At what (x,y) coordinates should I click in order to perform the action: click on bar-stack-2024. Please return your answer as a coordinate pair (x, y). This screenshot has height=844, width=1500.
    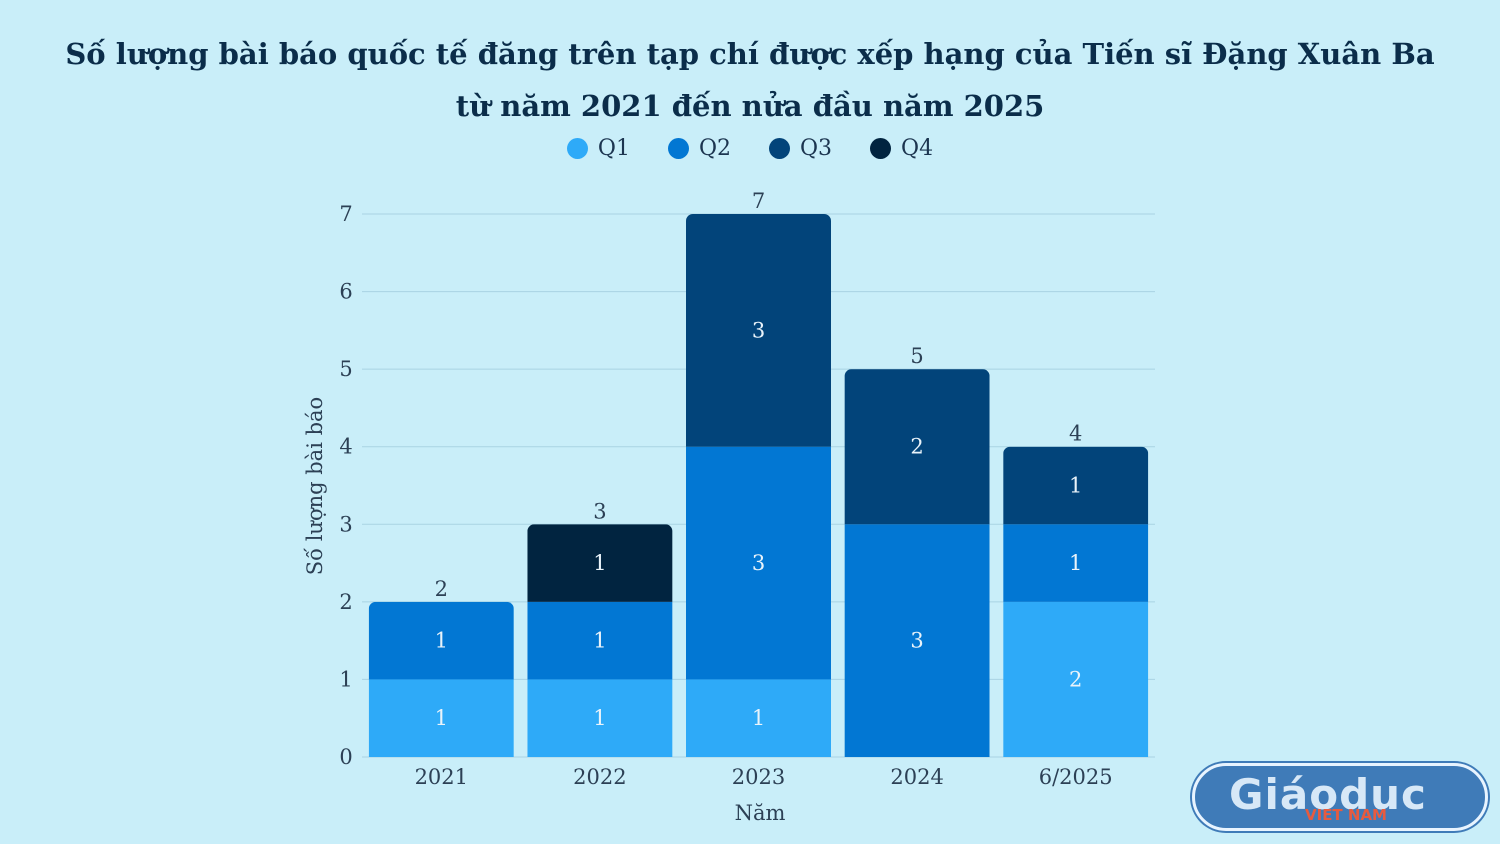
    Looking at the image, I should click on (917, 563).